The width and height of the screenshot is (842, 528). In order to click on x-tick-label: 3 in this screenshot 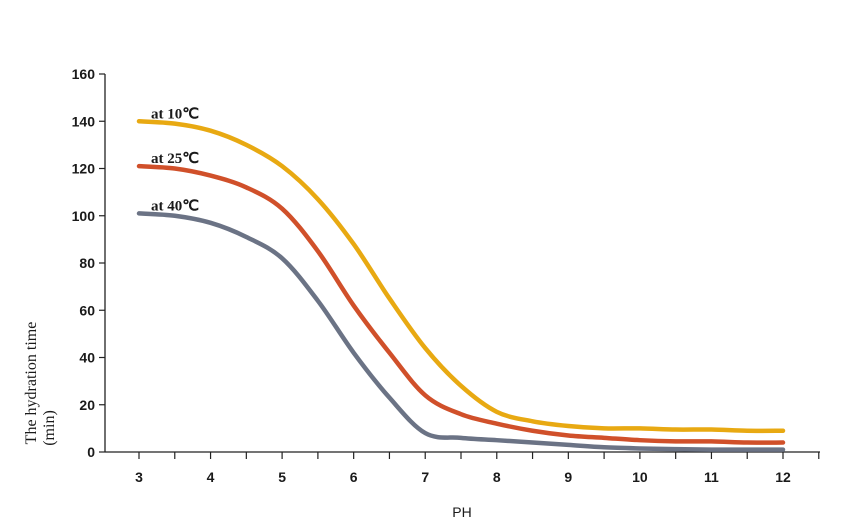, I will do `click(139, 477)`.